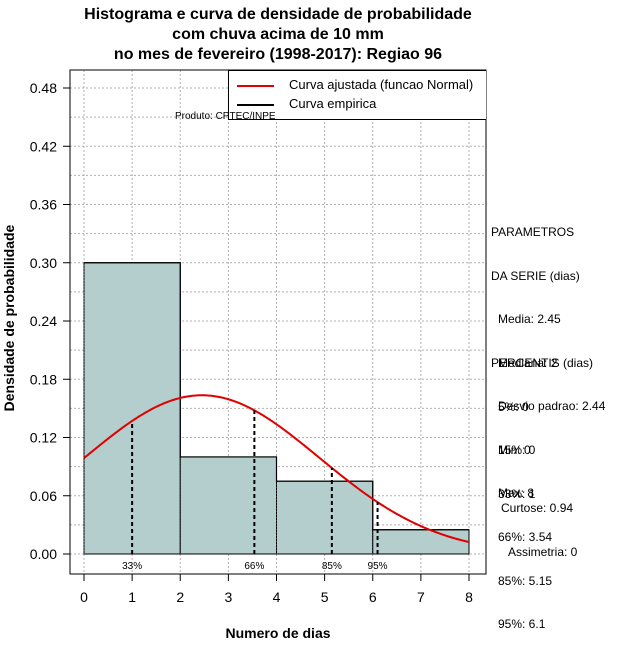  Describe the element at coordinates (43, 379) in the screenshot. I see `y-tick-label-3: 0.18` at that location.